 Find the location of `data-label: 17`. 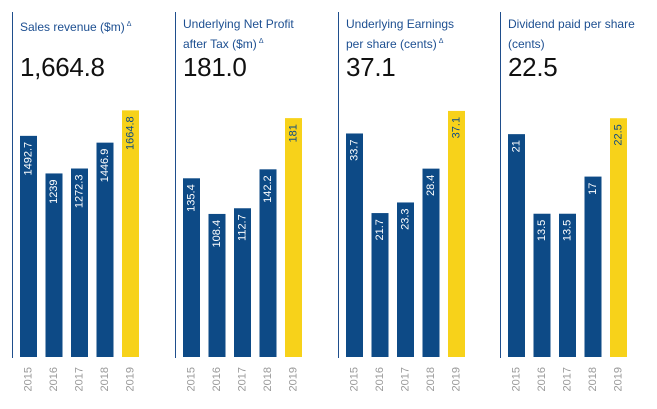

data-label: 17 is located at coordinates (593, 189).